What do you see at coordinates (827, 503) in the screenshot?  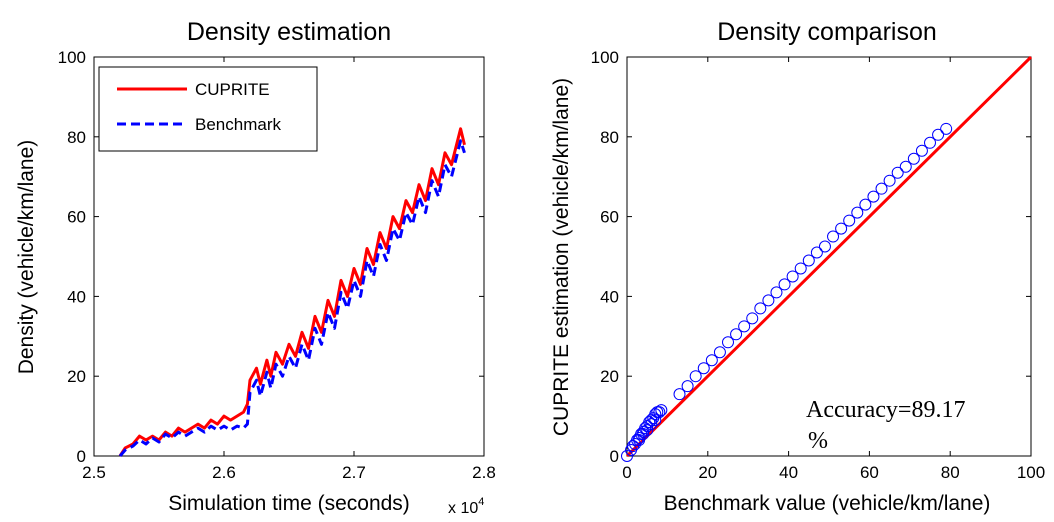 I see `x-axis-label: Benchmark value (vehicle/km/lane)` at bounding box center [827, 503].